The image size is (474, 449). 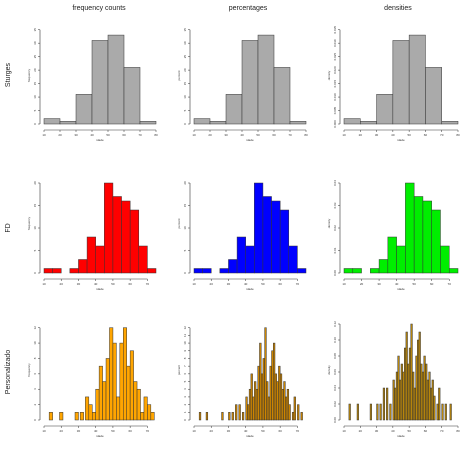 I want to click on y-tick-label-fd-frequency-2: 10, so click(x=35, y=228).